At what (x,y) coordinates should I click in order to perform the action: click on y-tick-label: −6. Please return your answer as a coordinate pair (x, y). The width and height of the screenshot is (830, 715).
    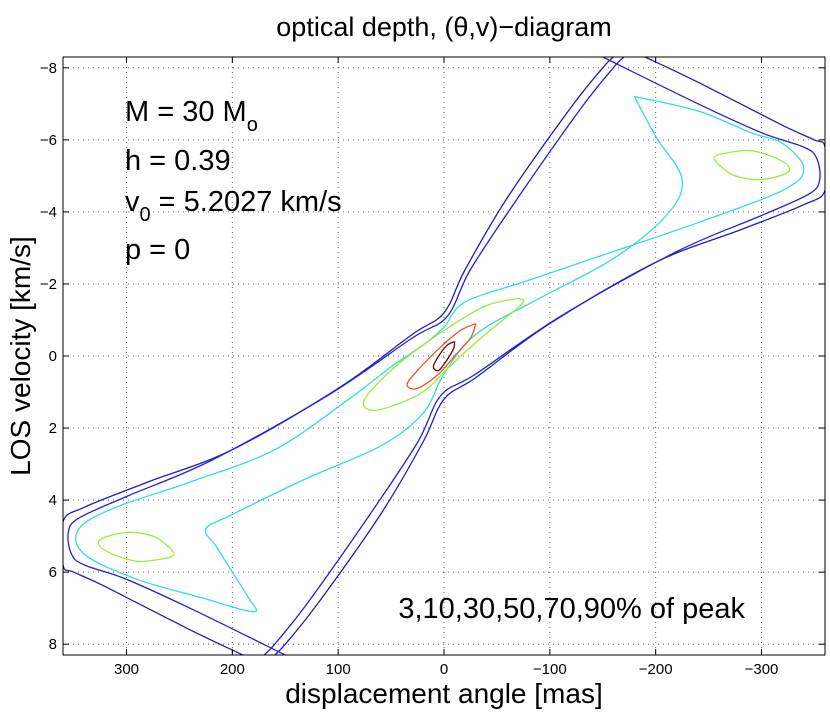
    Looking at the image, I should click on (48, 140).